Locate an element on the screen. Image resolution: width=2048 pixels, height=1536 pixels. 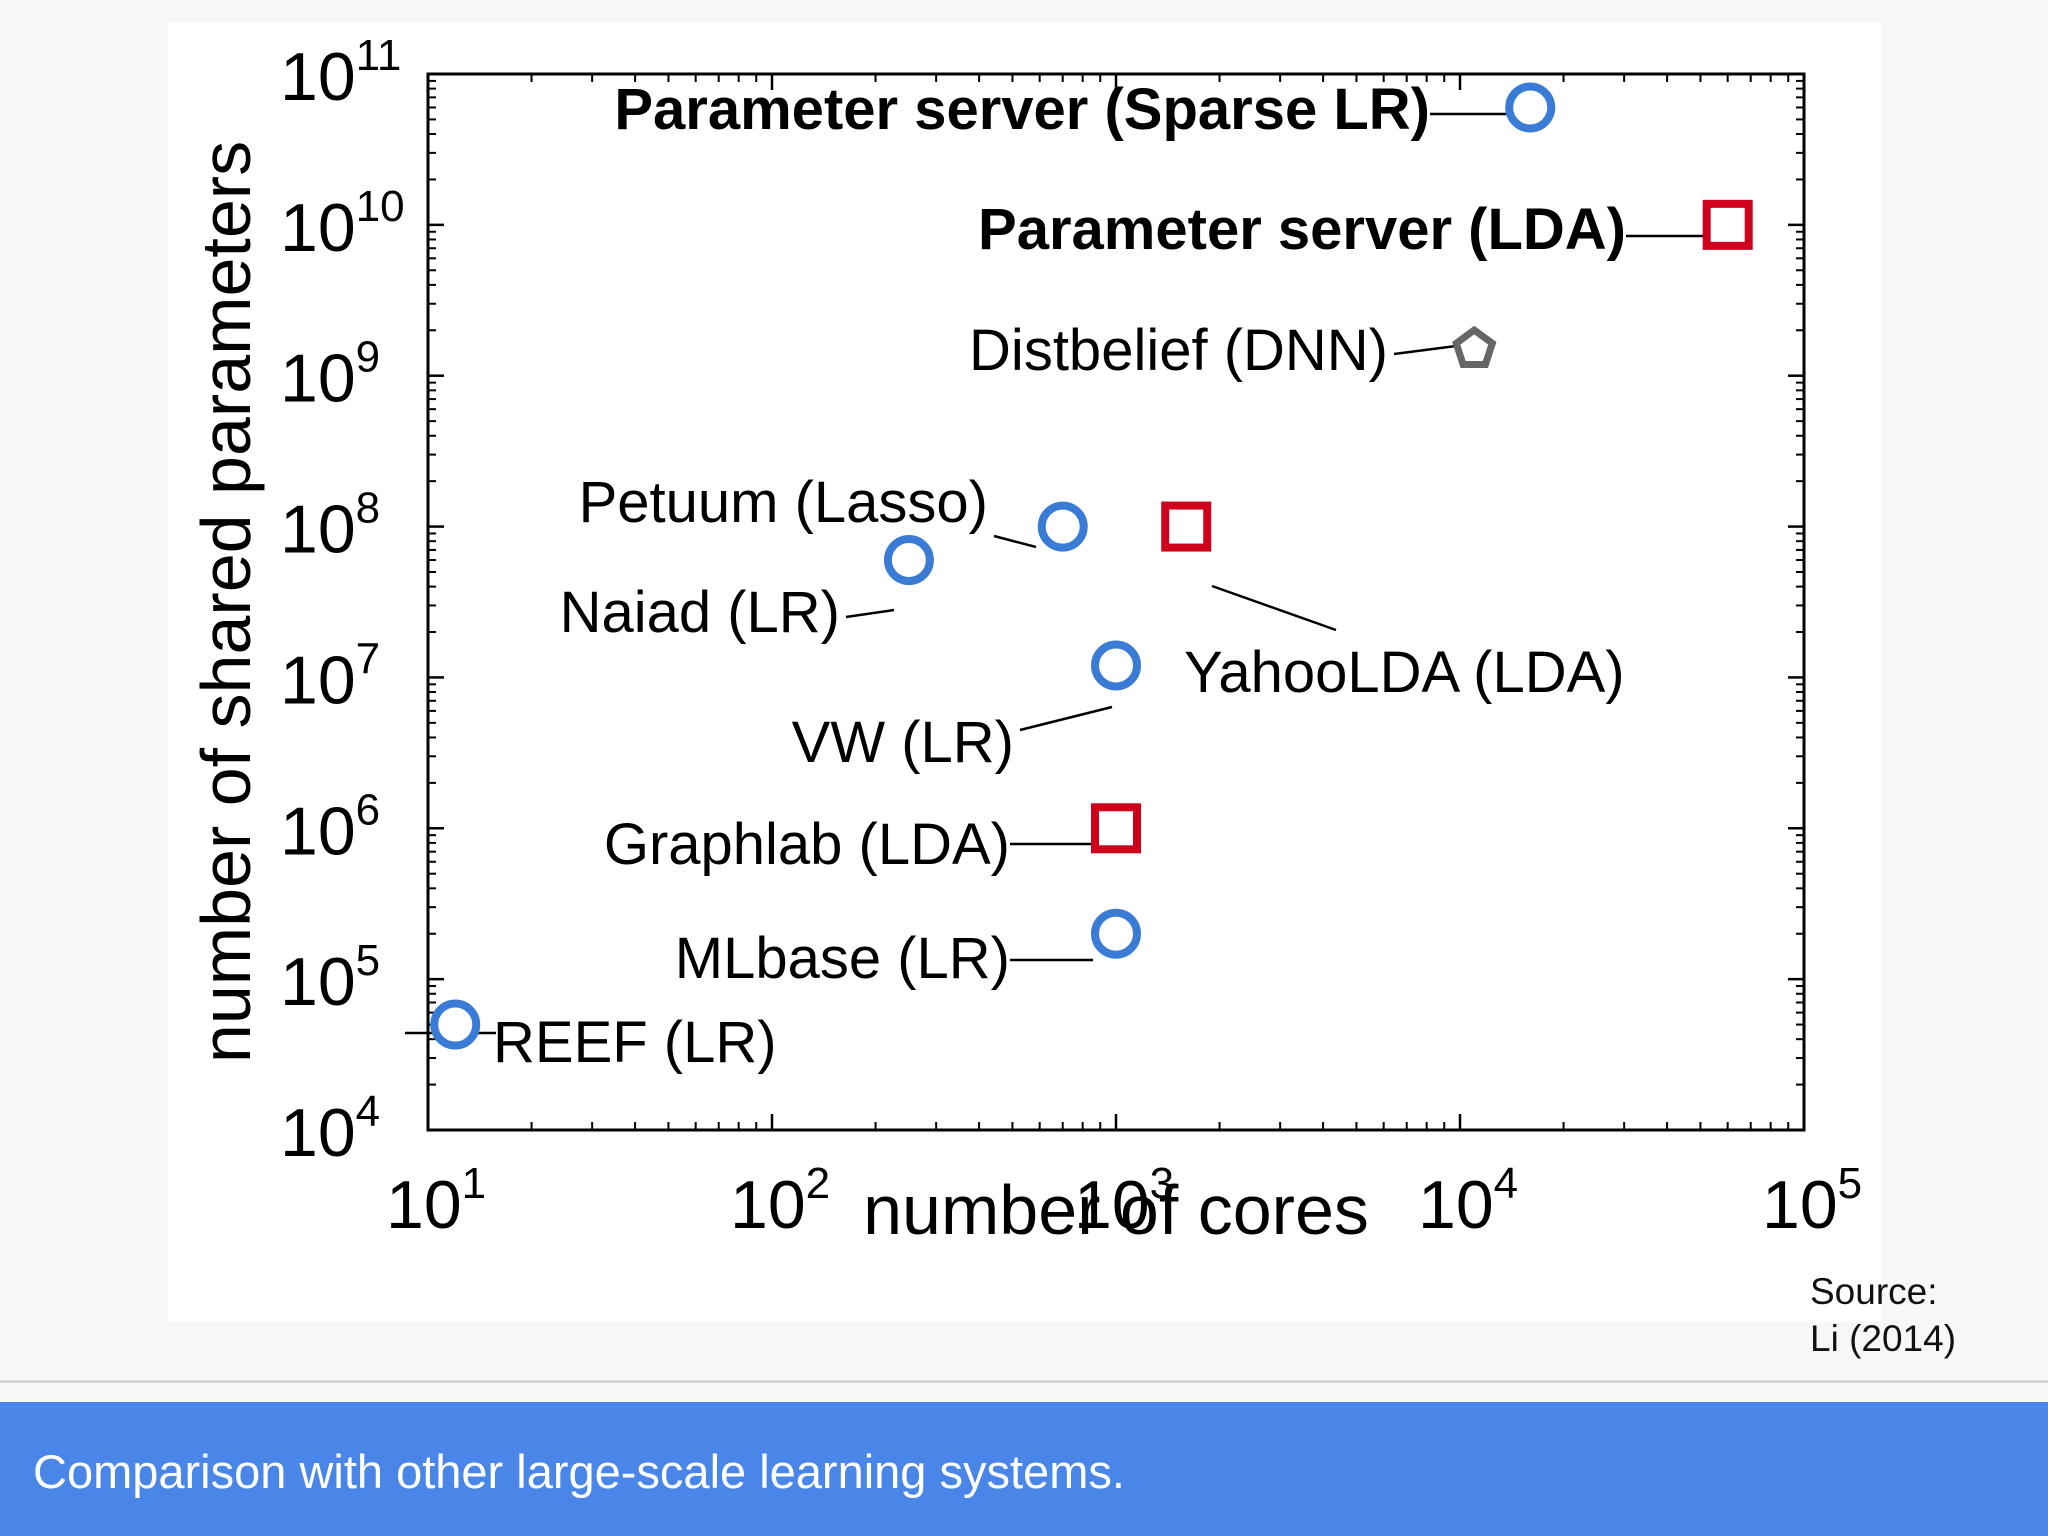
x-tick-label: 10² is located at coordinates (780, 1201).